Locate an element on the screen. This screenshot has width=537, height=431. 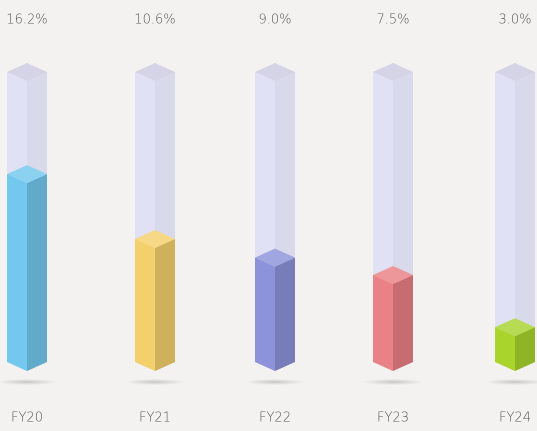
value-label: 7.5% is located at coordinates (392, 20).